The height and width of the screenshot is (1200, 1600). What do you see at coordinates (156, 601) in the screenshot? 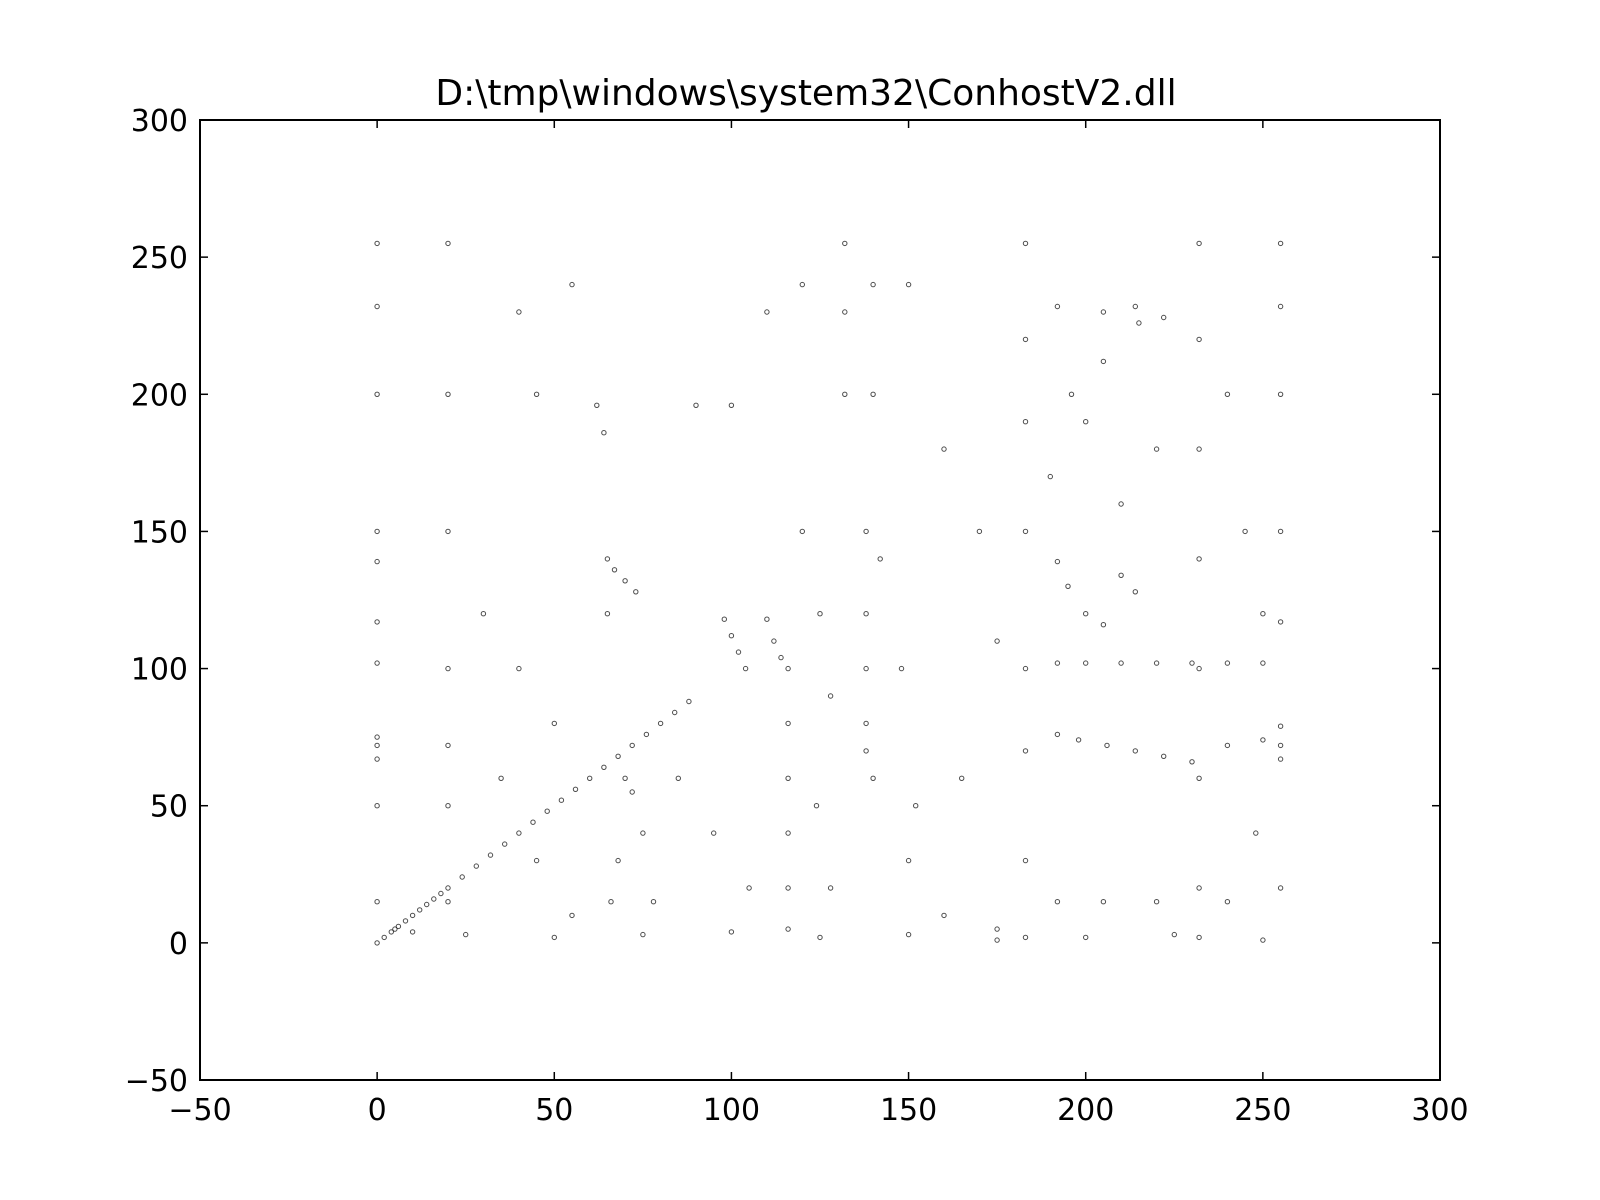
I see `y-axis-tick-labels: −50 0 50 100 150 200 250 300` at bounding box center [156, 601].